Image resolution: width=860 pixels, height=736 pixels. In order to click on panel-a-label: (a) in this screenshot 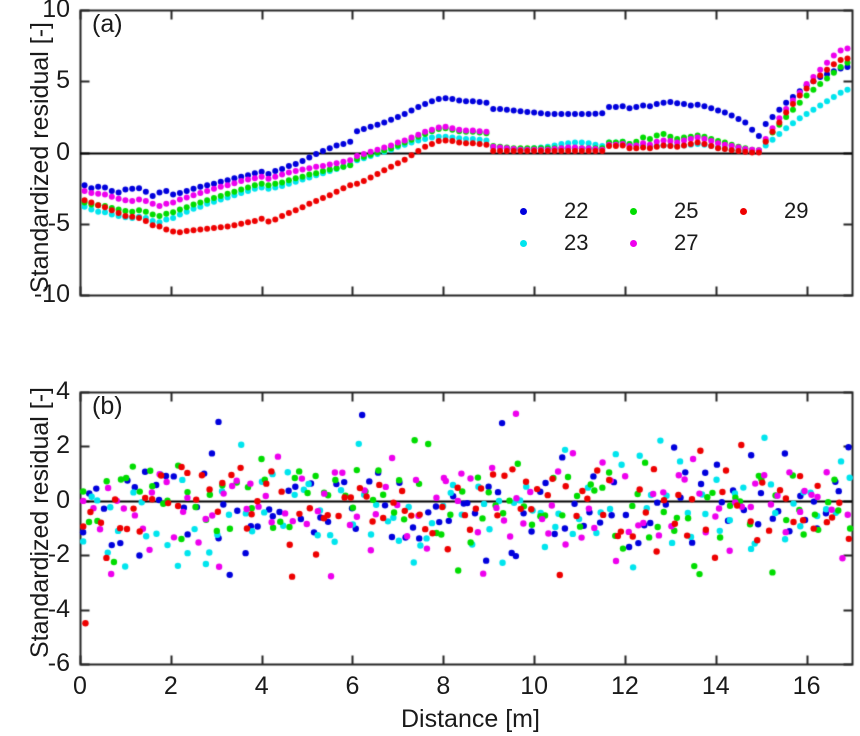, I will do `click(107, 24)`.